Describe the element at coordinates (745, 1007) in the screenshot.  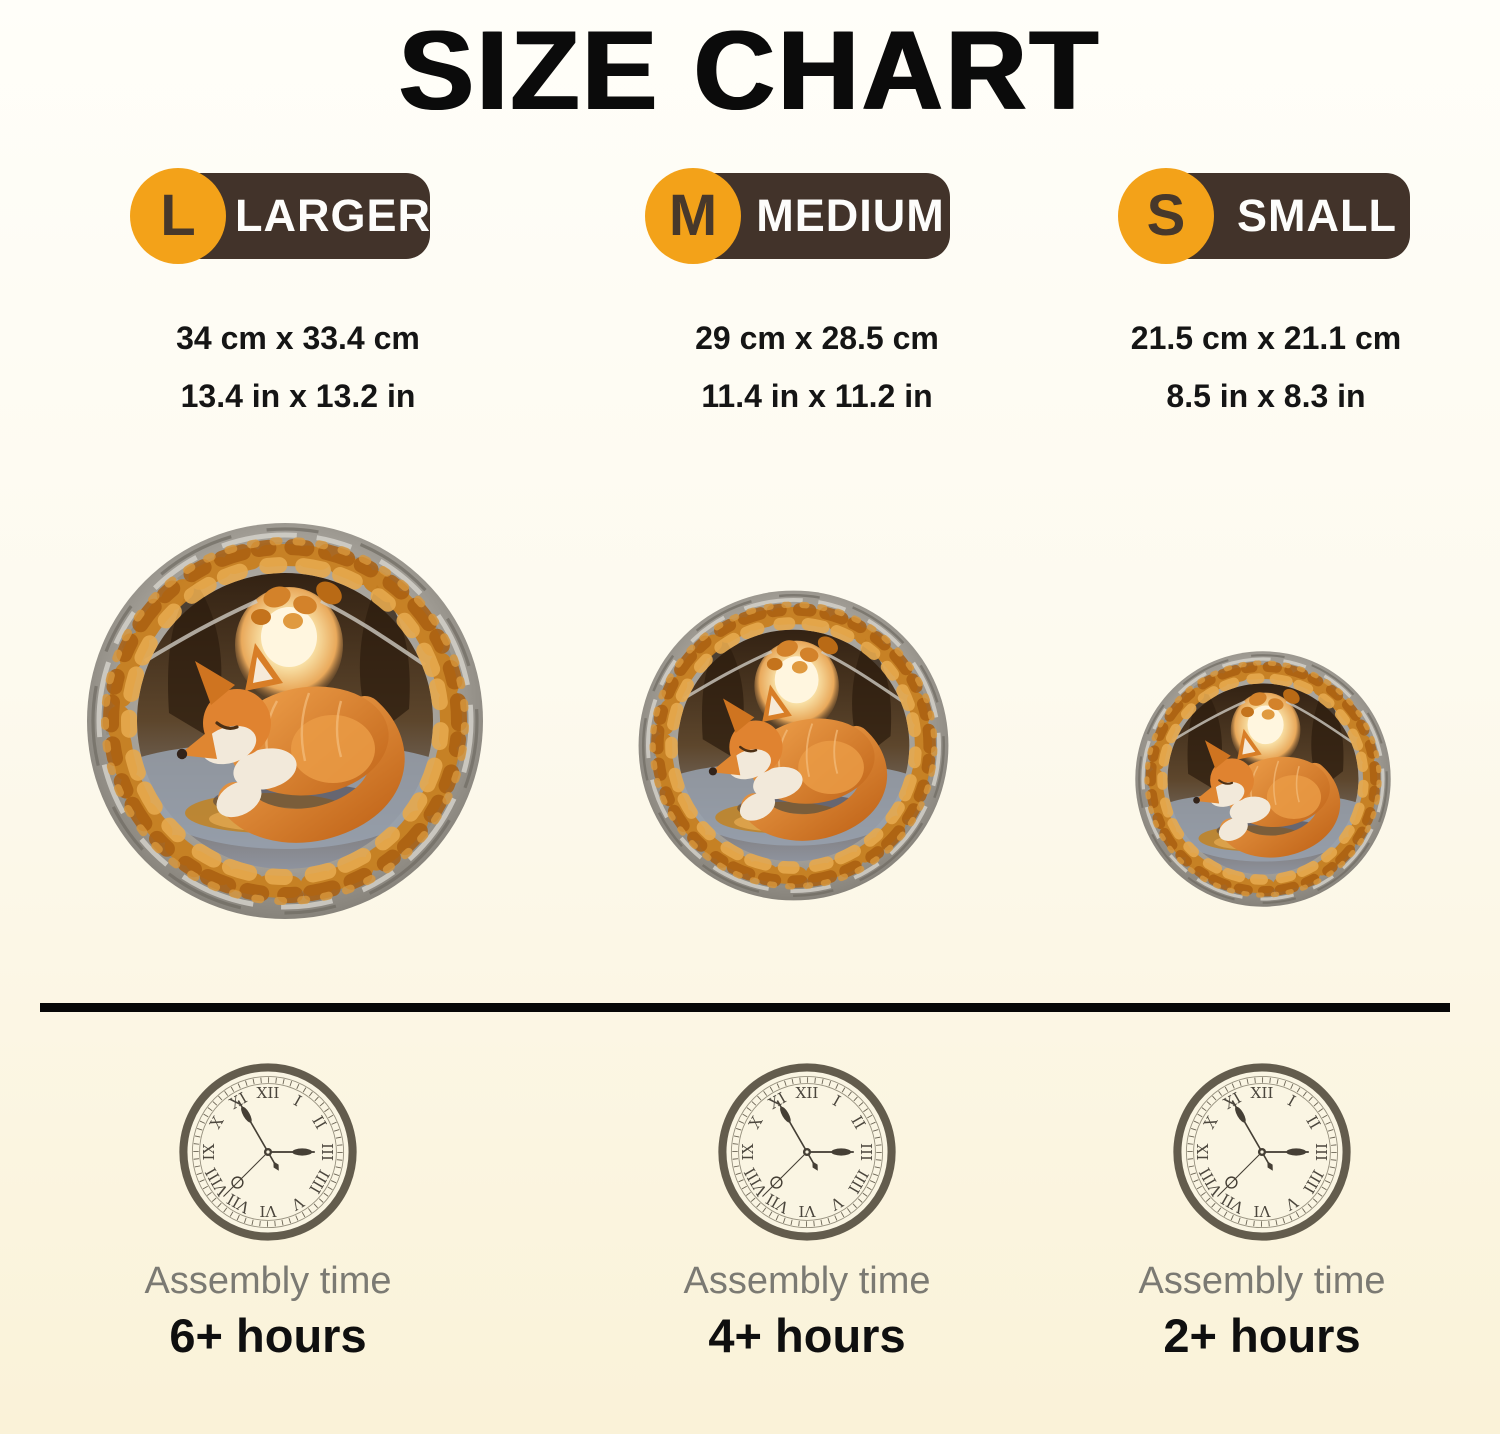
I see `section-divider` at that location.